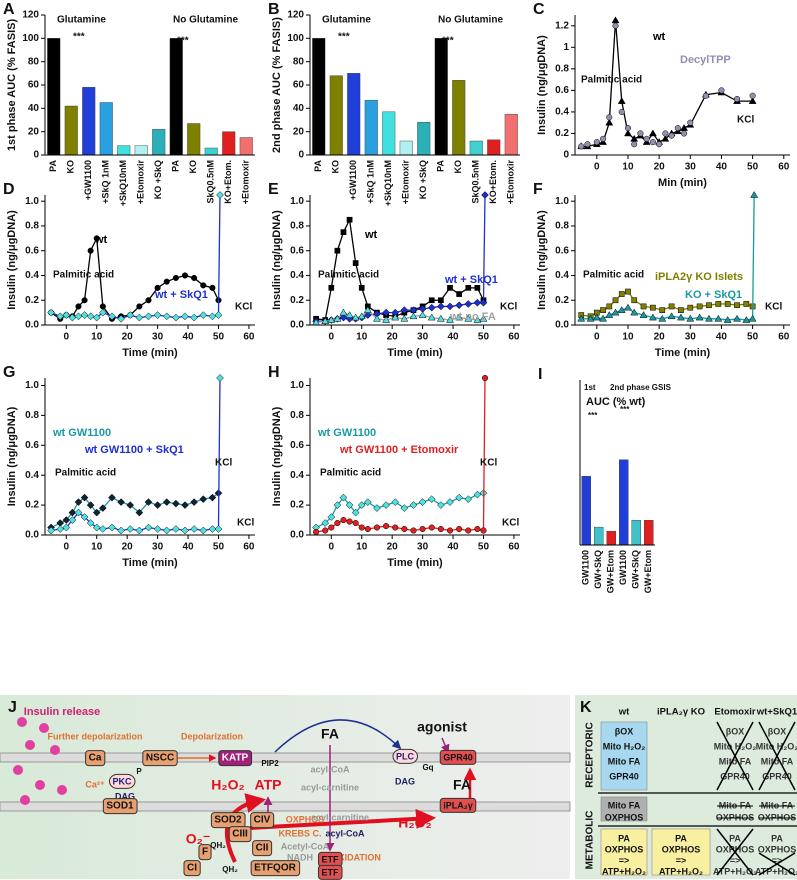 Image resolution: width=797 pixels, height=880 pixels. What do you see at coordinates (660, 167) in the screenshot?
I see `x-tick-label: 20` at bounding box center [660, 167].